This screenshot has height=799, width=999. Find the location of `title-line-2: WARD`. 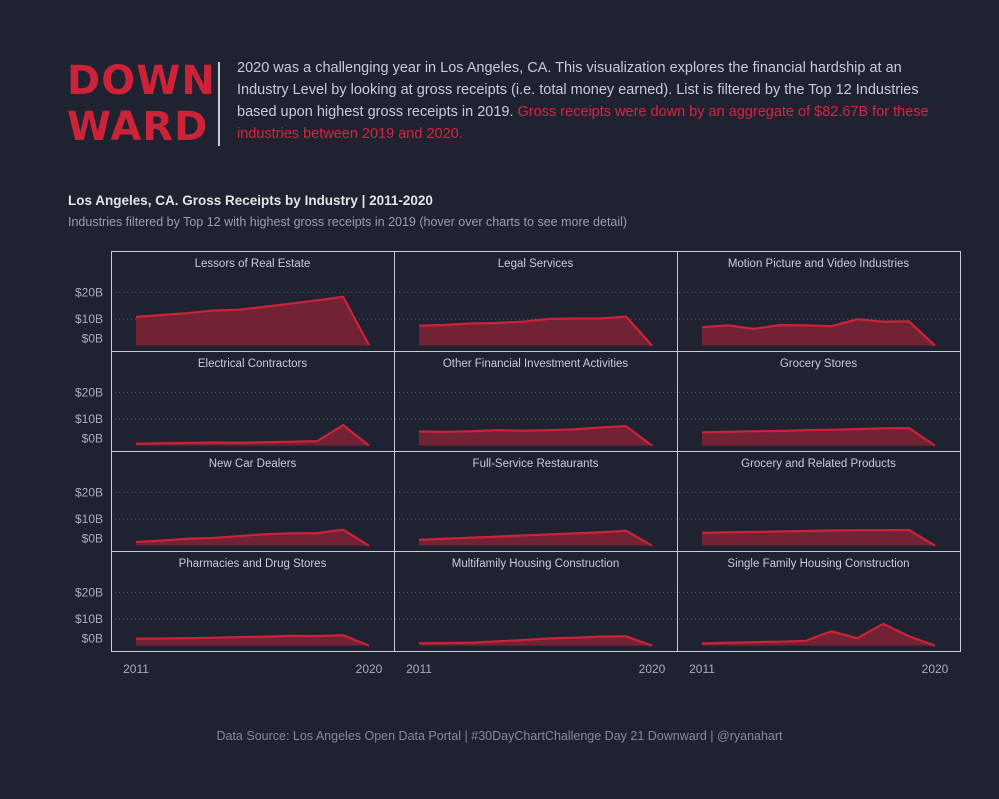

title-line-2: WARD is located at coordinates (138, 127).